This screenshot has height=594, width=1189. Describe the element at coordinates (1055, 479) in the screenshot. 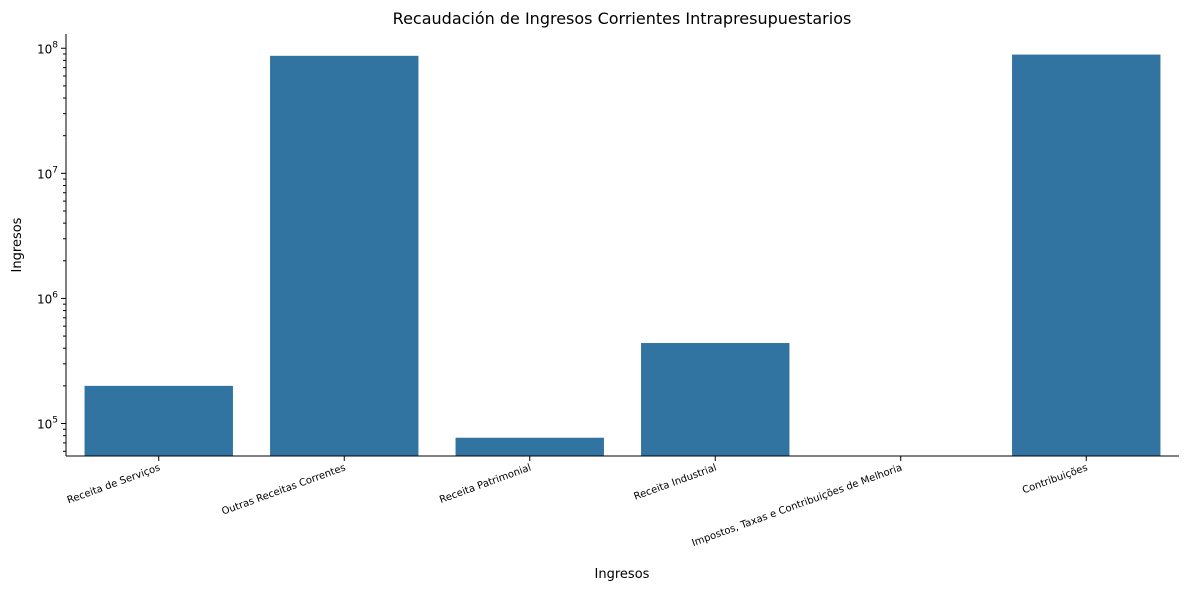

I see `x-tick-label-5: Contribuições` at that location.